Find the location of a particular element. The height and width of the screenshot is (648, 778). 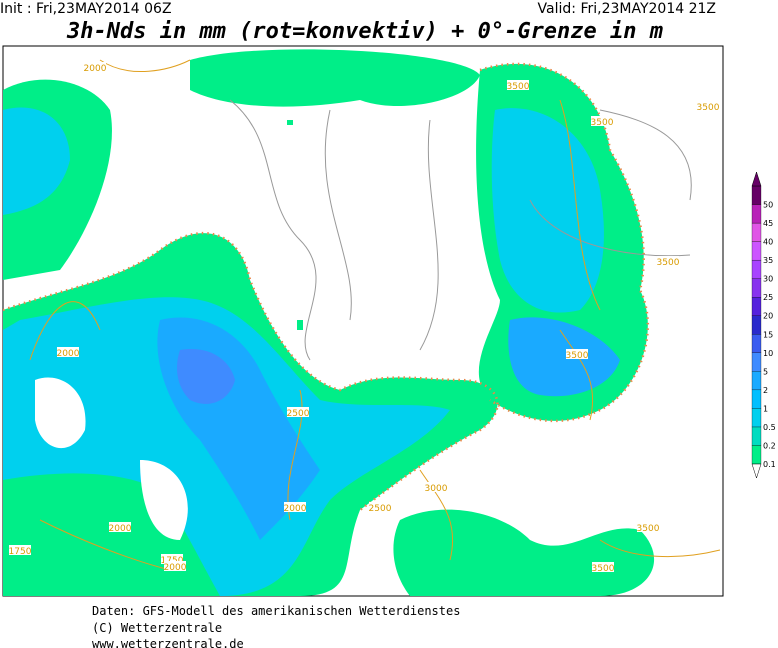

legend-label: 20 is located at coordinates (768, 316).